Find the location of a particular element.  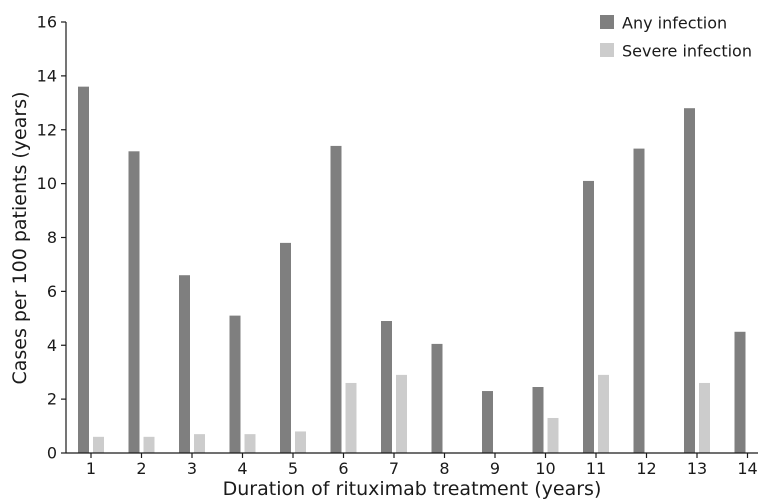

x-tick-label-12: 12 is located at coordinates (646, 468).